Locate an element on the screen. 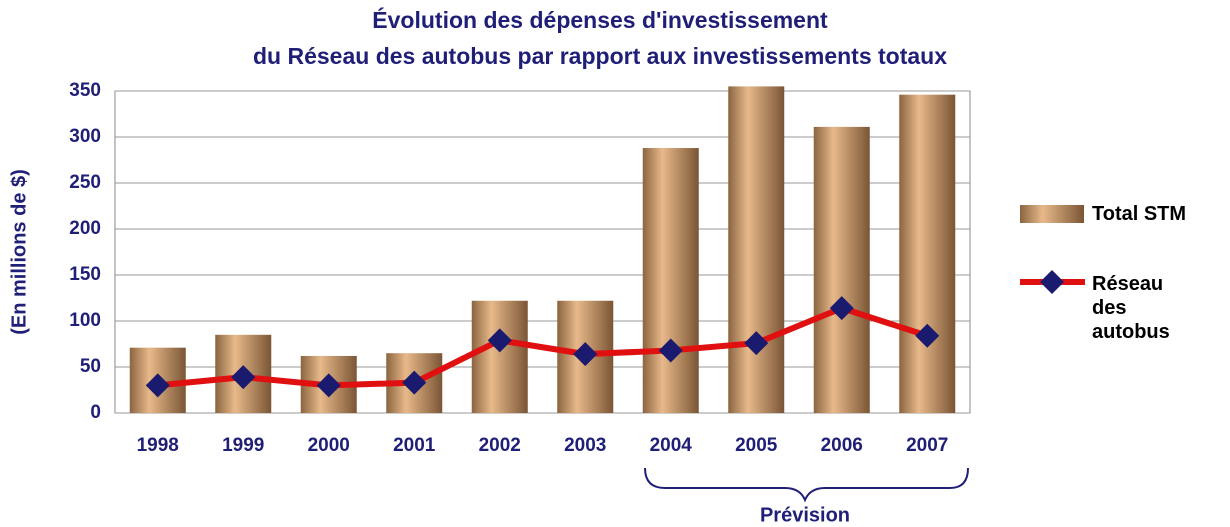  y-tick-label: 150 is located at coordinates (85, 274).